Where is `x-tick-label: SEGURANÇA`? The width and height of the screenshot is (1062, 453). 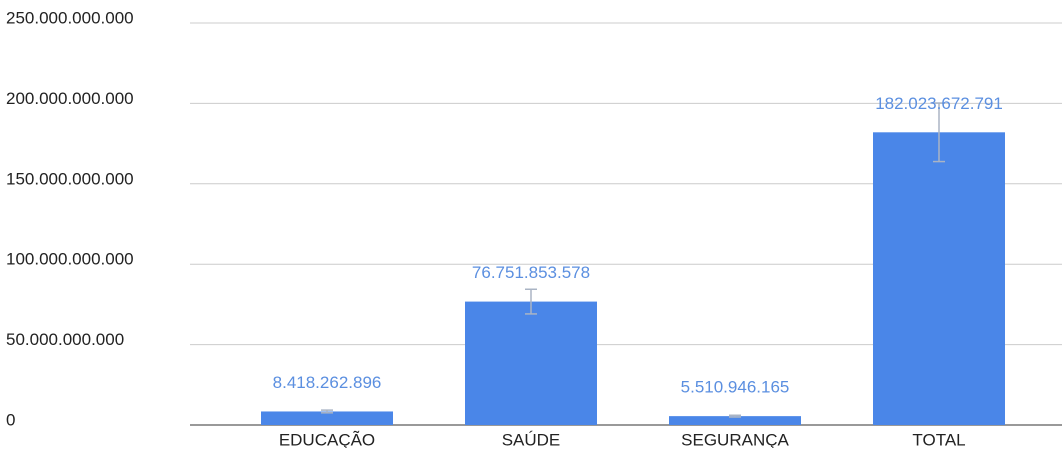
x-tick-label: SEGURANÇA is located at coordinates (735, 439).